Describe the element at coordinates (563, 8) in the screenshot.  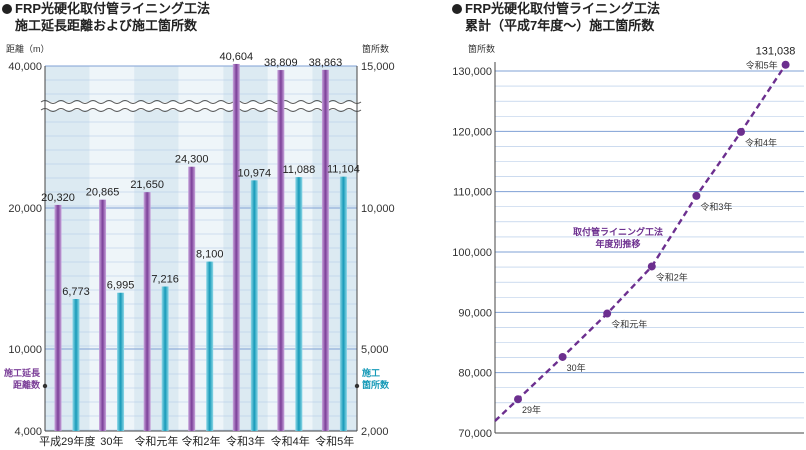
I see `right-title-line1: FRP光硬化取付管ライニング工法` at that location.